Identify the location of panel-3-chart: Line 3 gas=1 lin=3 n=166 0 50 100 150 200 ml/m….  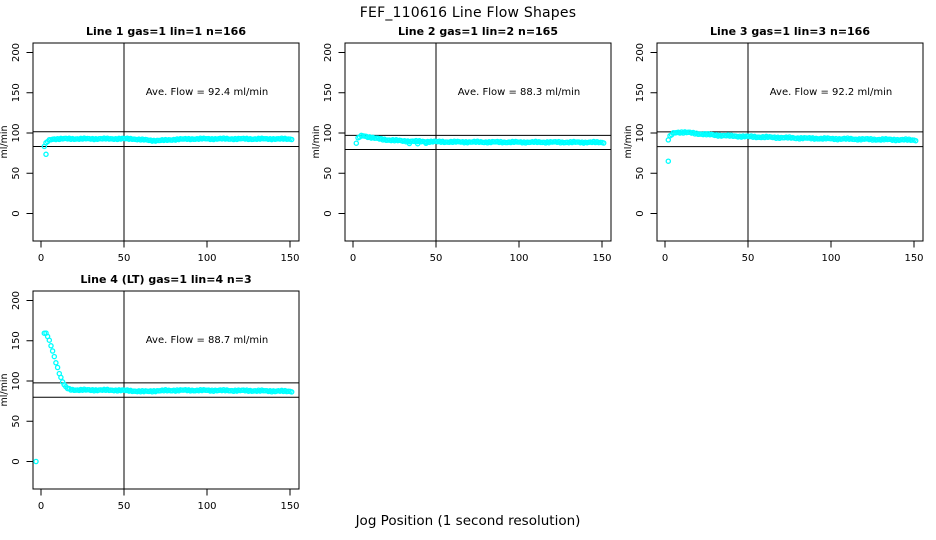
(774, 144).